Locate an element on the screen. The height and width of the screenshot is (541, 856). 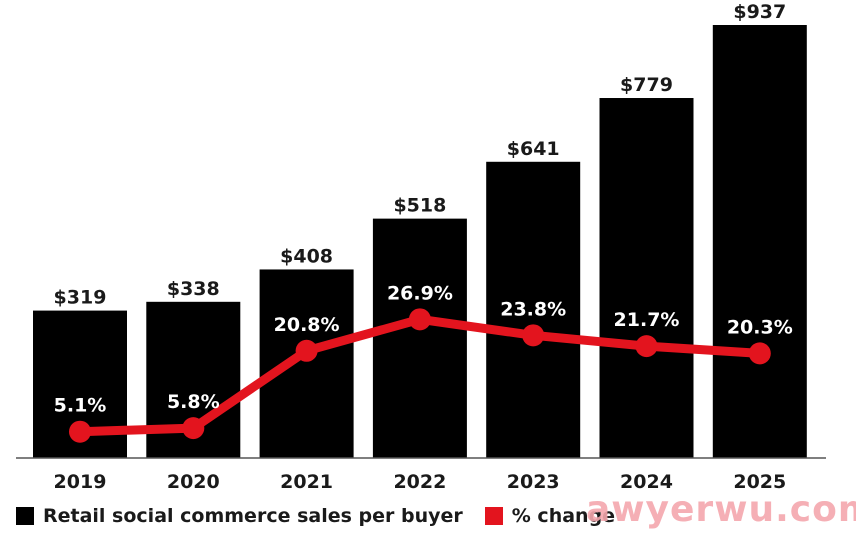
bar-2023 is located at coordinates (533, 309).